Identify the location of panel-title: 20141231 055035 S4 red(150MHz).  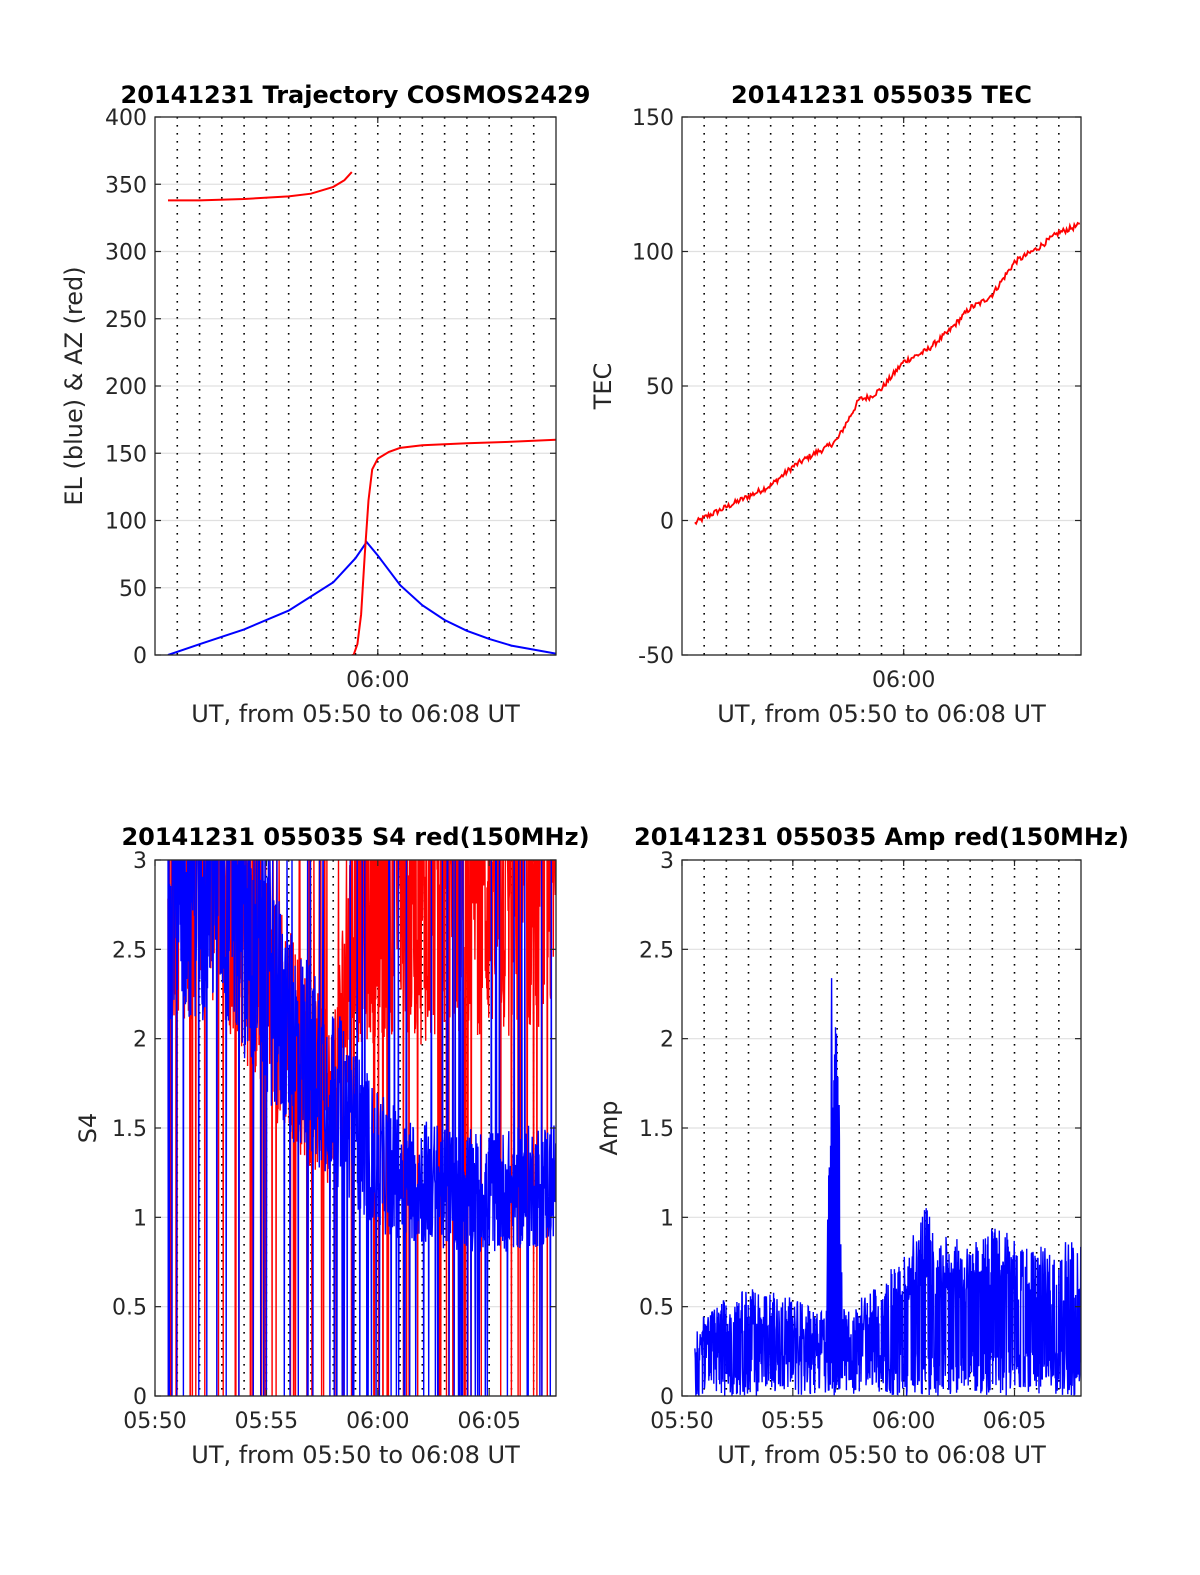
(355, 837).